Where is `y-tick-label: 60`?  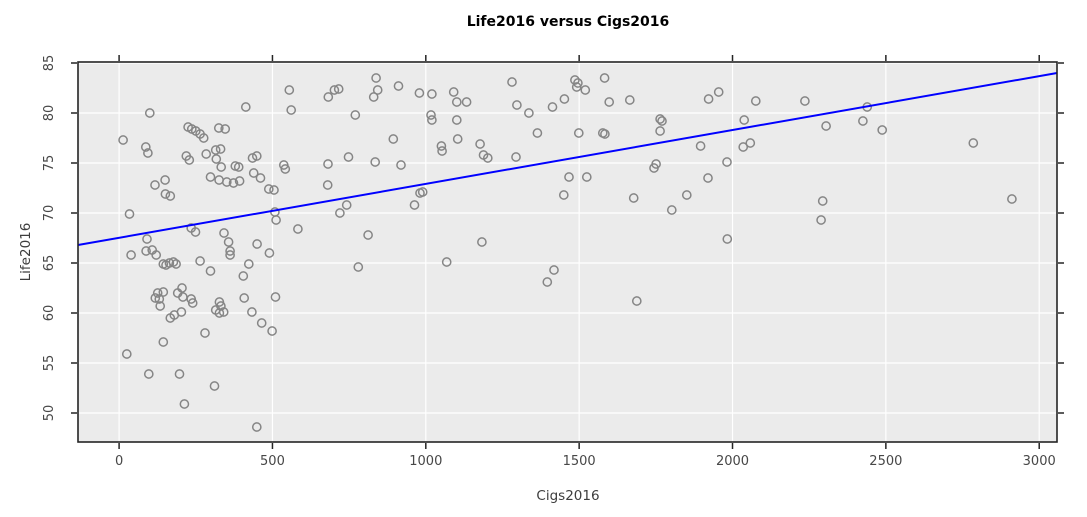 y-tick-label: 60 is located at coordinates (49, 313).